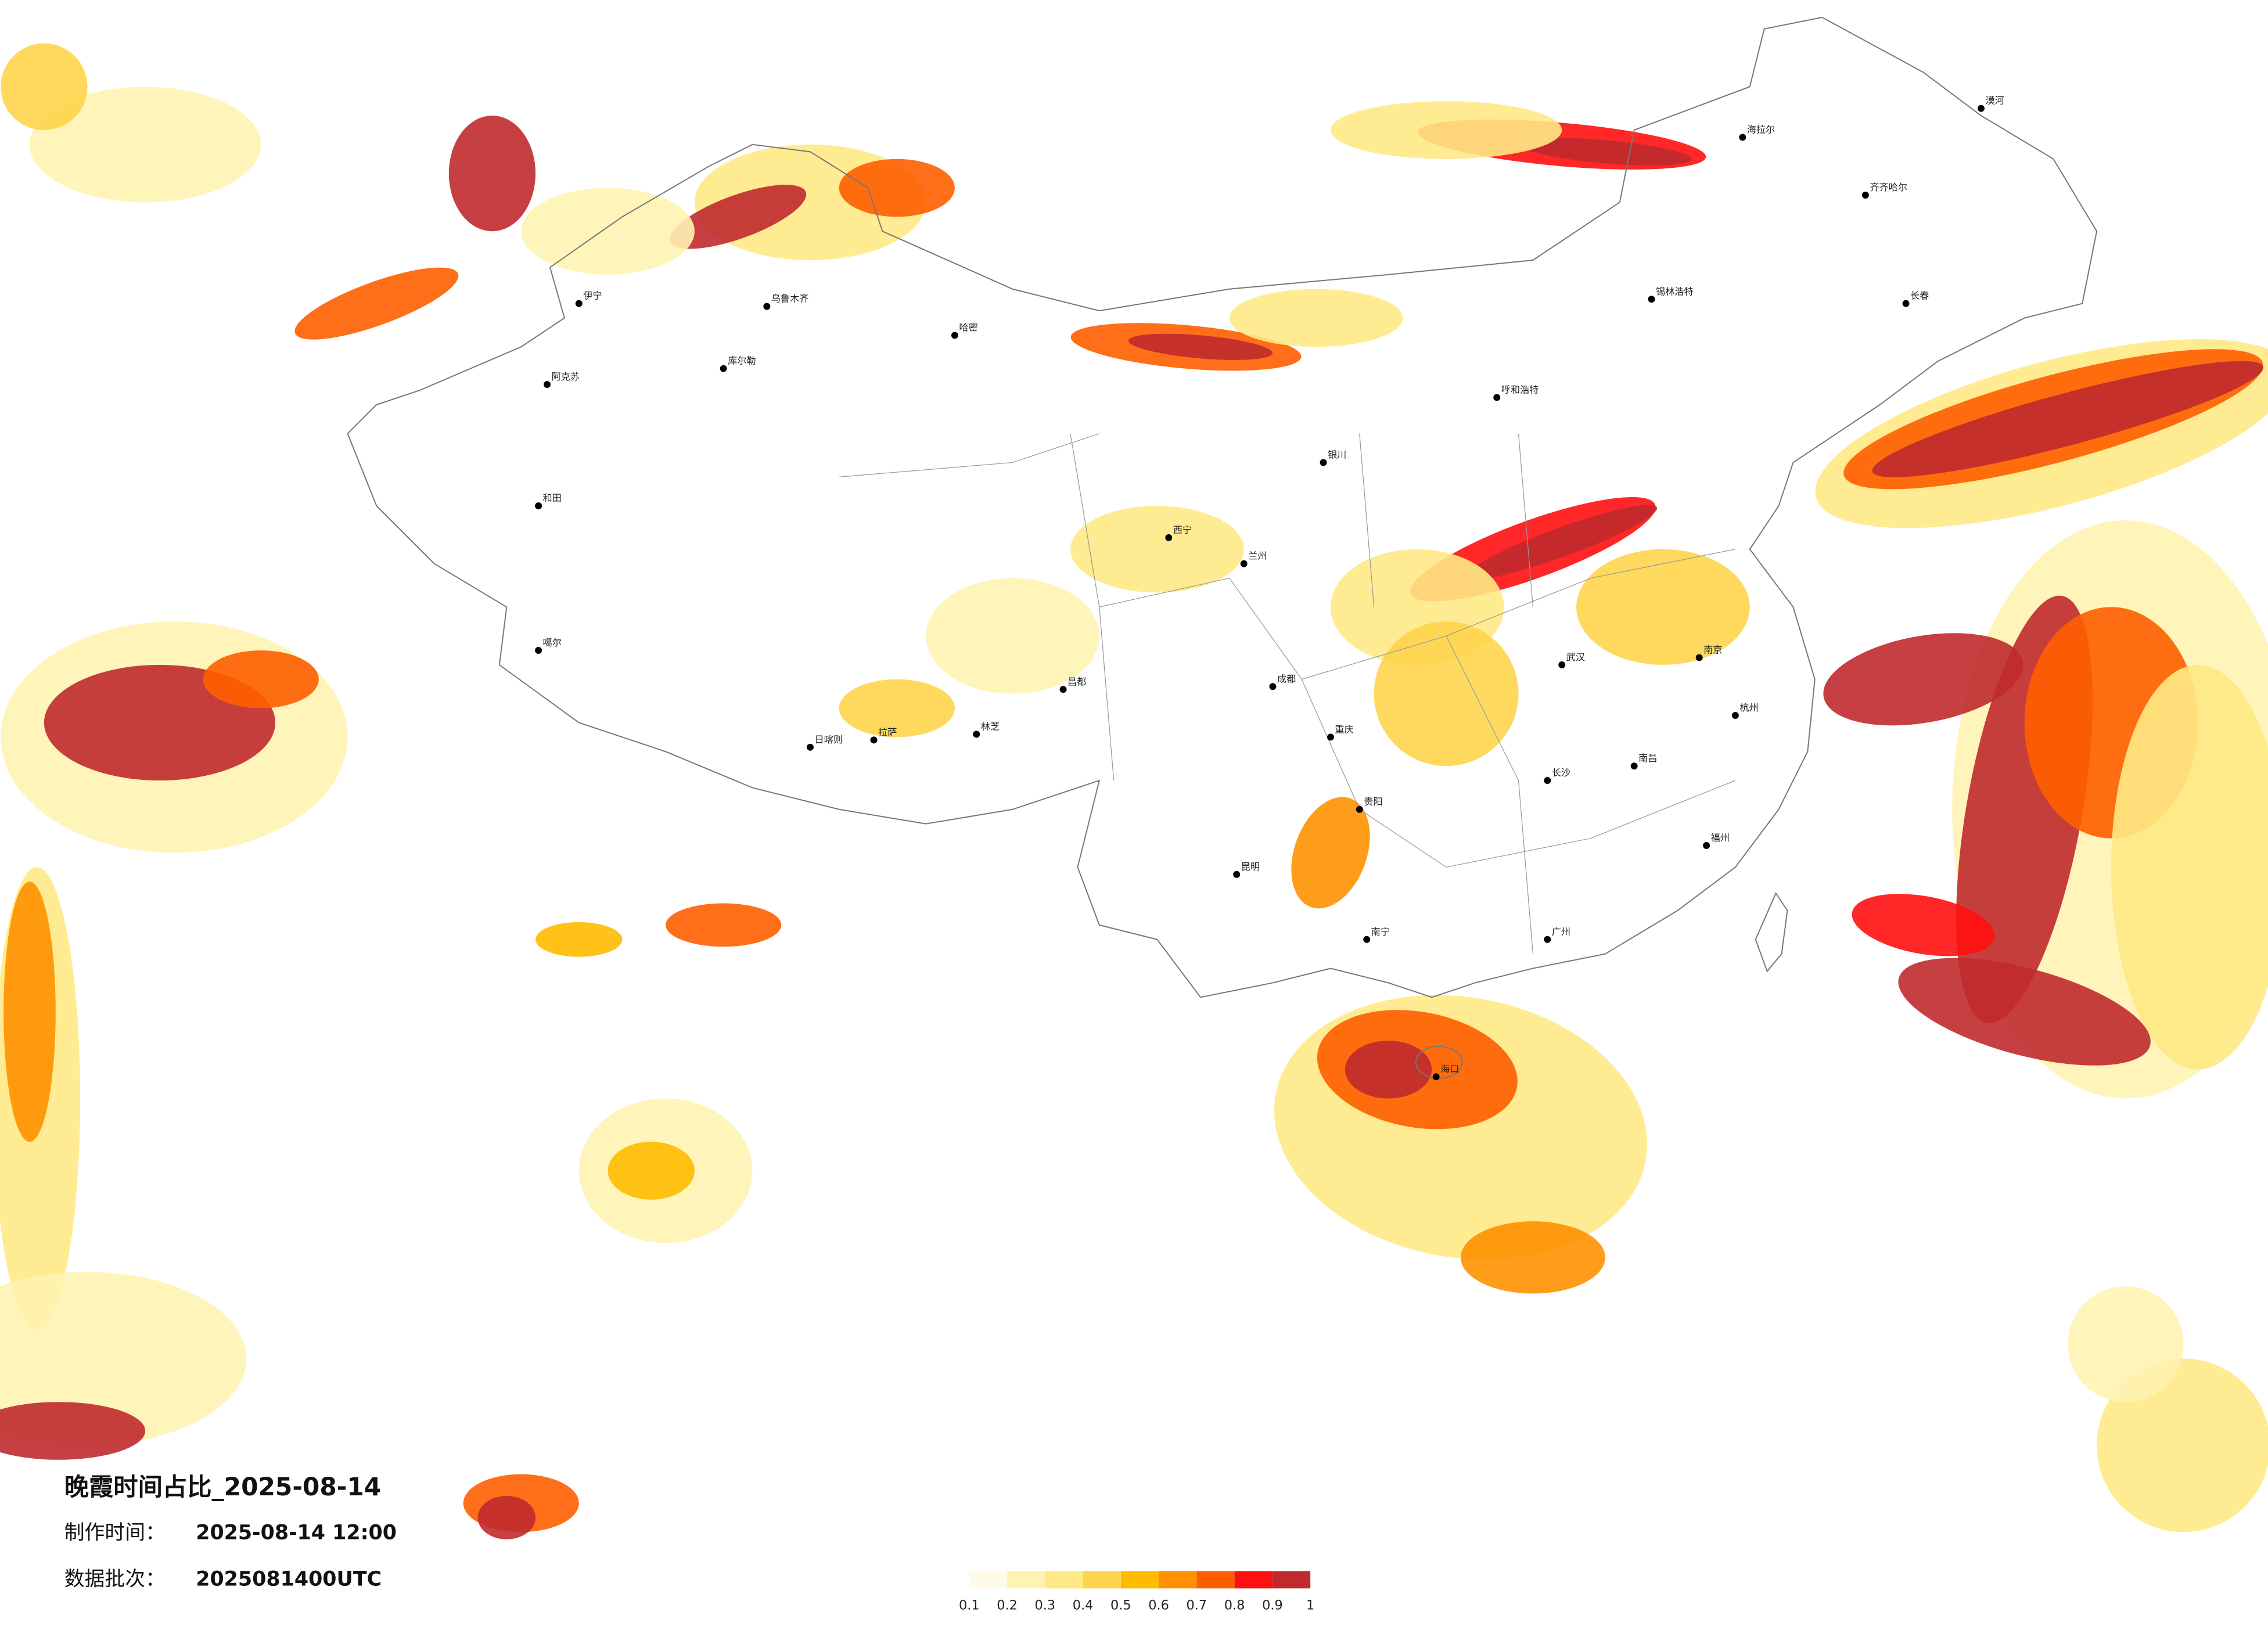  Describe the element at coordinates (1250, 867) in the screenshot. I see `city-label: 昆明` at that location.